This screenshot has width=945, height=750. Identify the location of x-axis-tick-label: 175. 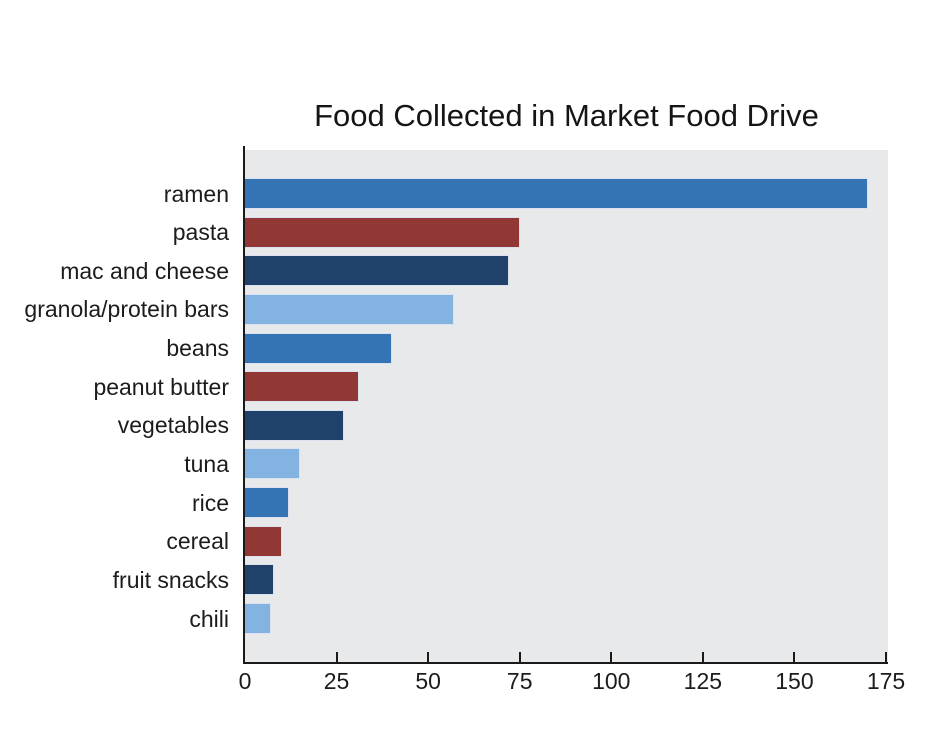
(886, 681).